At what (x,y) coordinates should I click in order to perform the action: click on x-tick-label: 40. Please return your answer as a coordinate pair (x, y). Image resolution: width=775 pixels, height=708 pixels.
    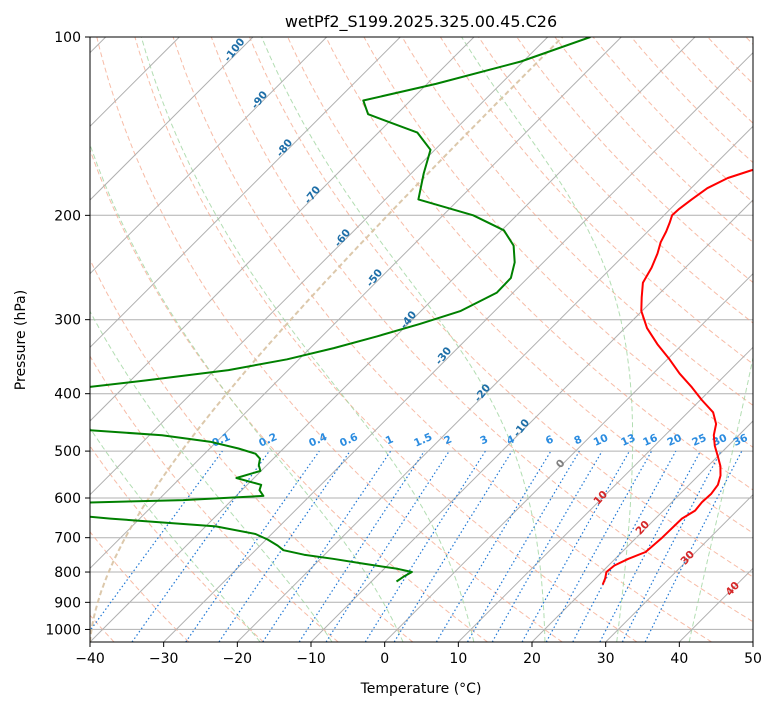
    Looking at the image, I should click on (679, 659).